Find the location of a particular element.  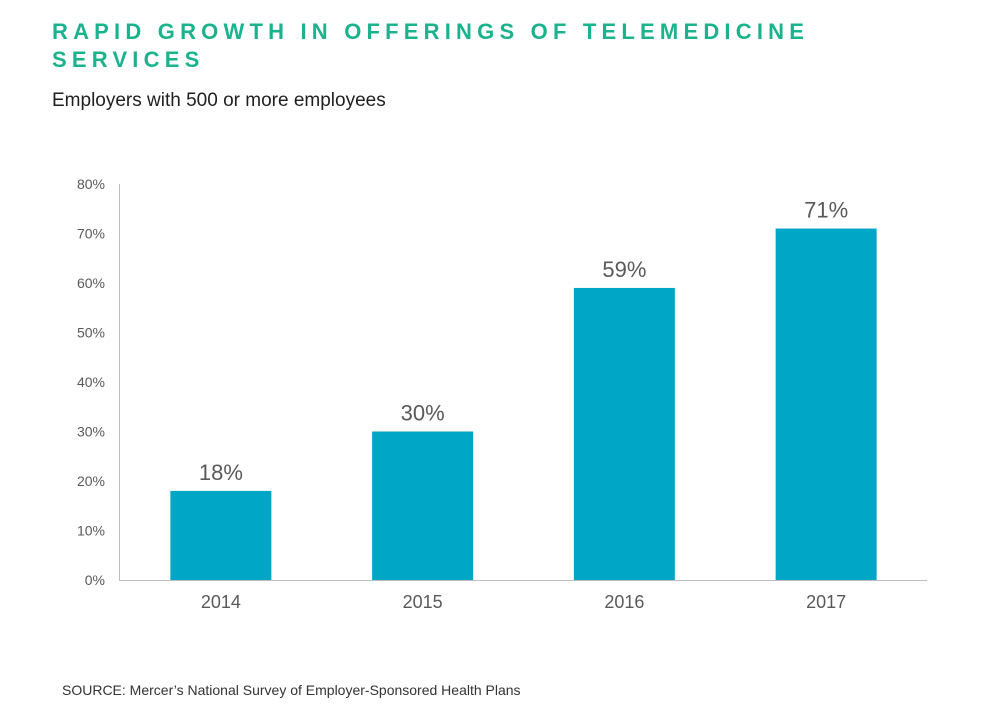

y-tick-label: 10% is located at coordinates (91, 531).